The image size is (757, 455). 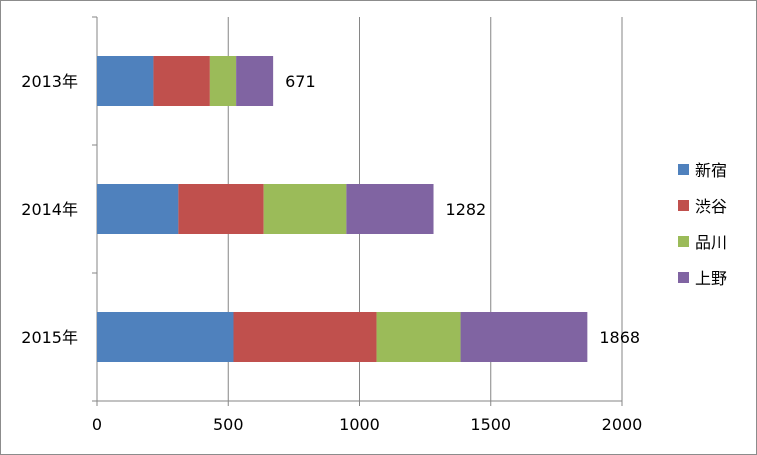 I want to click on x-tick-label: 2000, so click(x=622, y=424).